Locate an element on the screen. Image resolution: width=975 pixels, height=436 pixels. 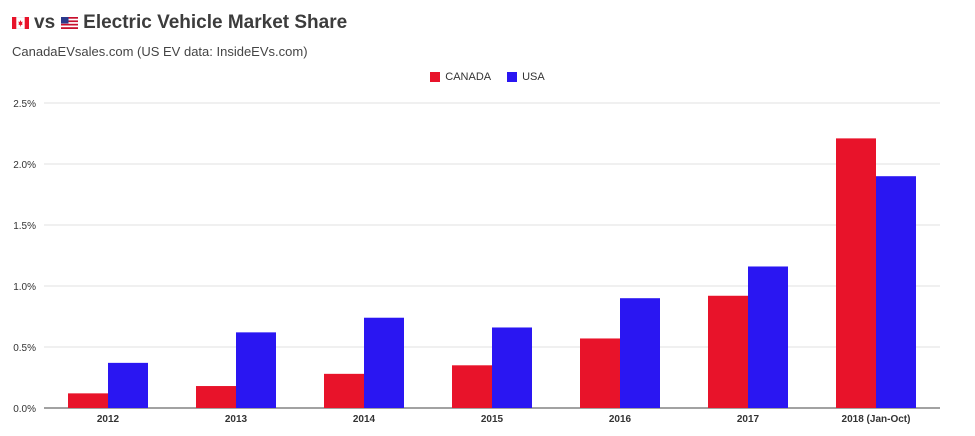
legend-swatch-canada is located at coordinates (435, 77).